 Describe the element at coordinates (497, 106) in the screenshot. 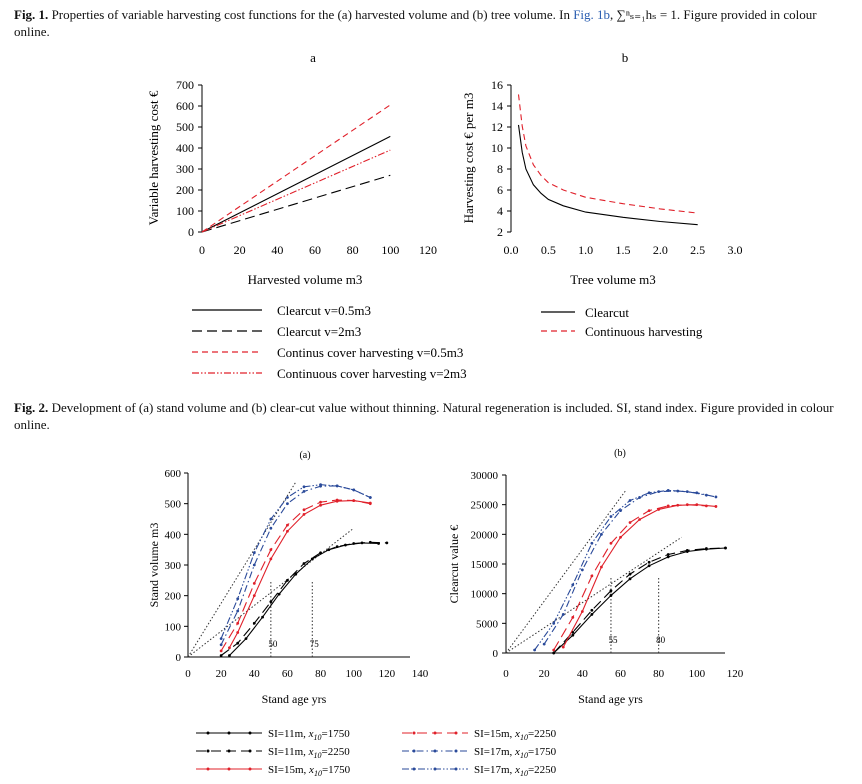

I see `y-tick-label: 14` at that location.